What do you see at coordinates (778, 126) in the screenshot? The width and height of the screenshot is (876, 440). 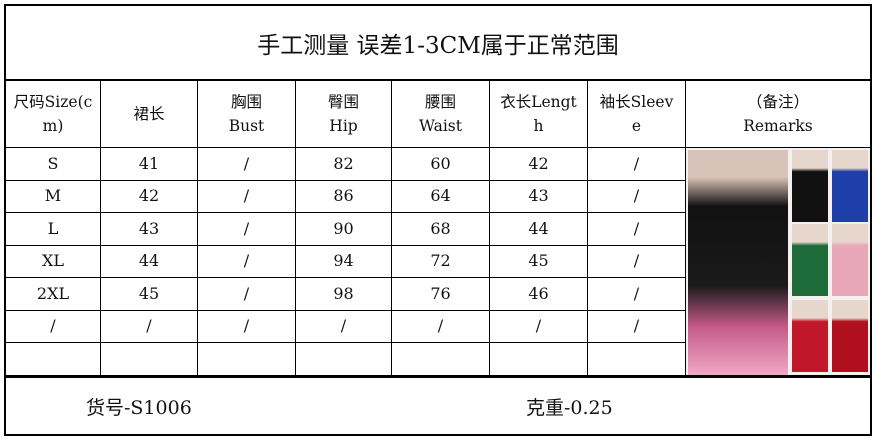 I see `header-text: Remarks` at bounding box center [778, 126].